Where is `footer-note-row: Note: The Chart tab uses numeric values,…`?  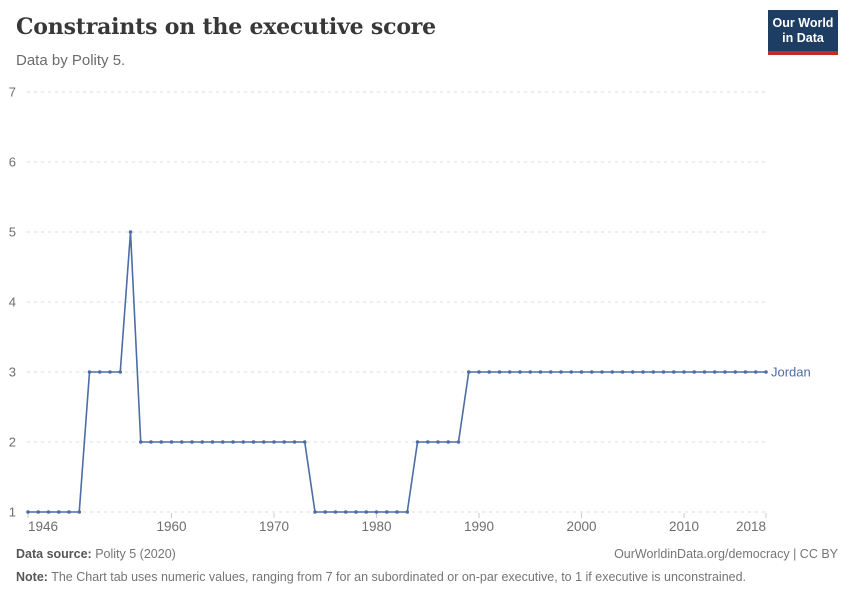
footer-note-row: Note: The Chart tab uses numeric values,… is located at coordinates (427, 577).